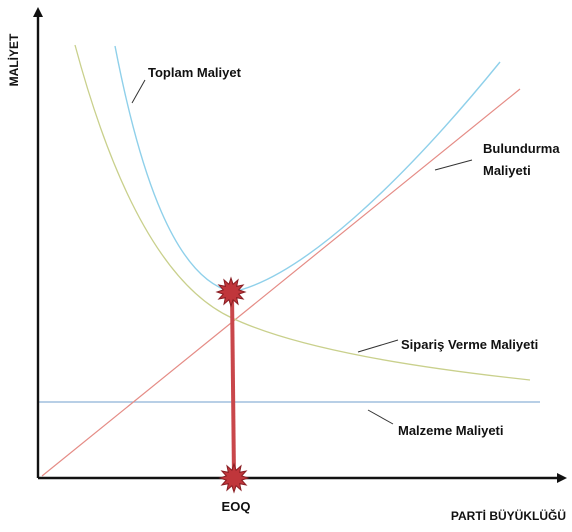 This screenshot has width=572, height=532. Describe the element at coordinates (451, 430) in the screenshot. I see `material-cost-label: Malzeme Maliyeti` at that location.